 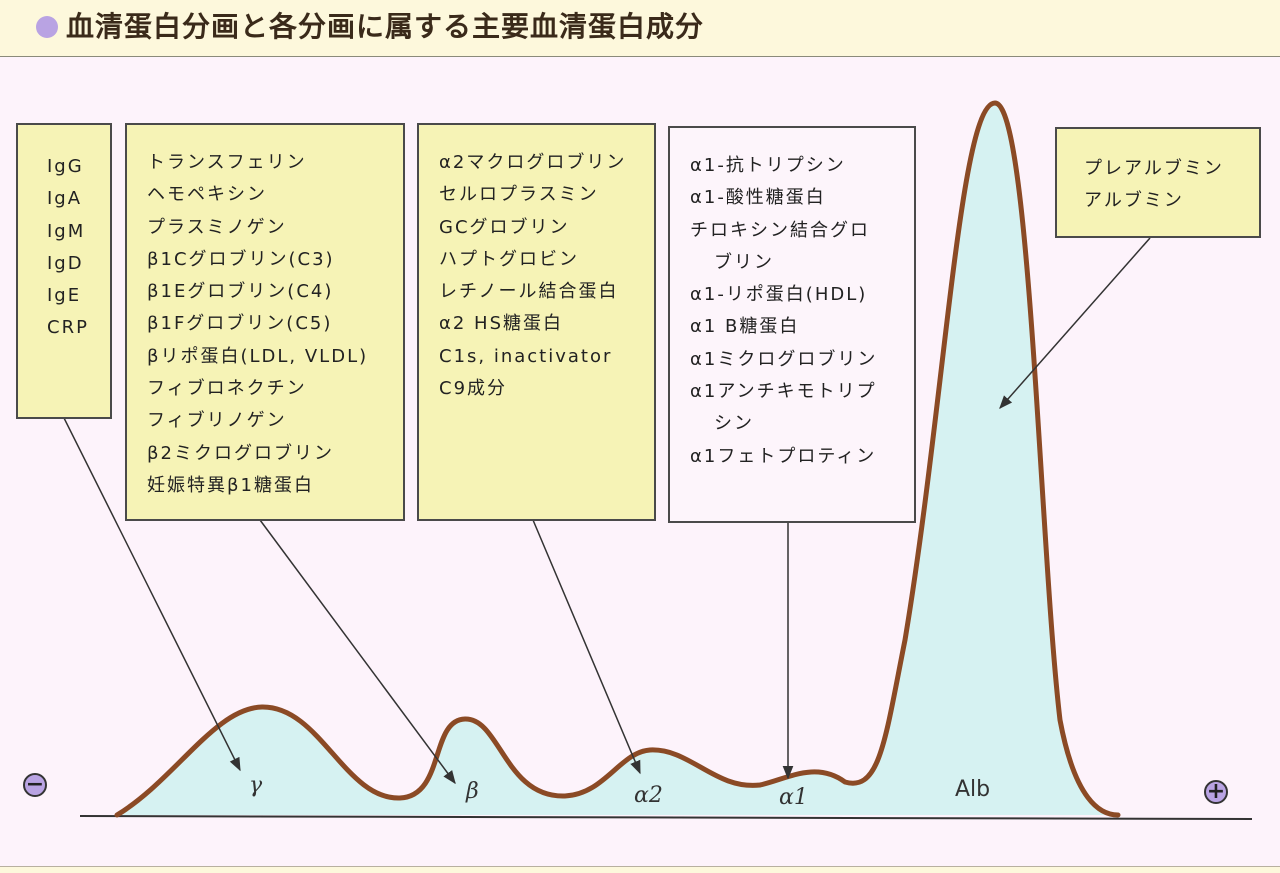 I want to click on albumin-protein-item: アルブミン, so click(x=1134, y=201).